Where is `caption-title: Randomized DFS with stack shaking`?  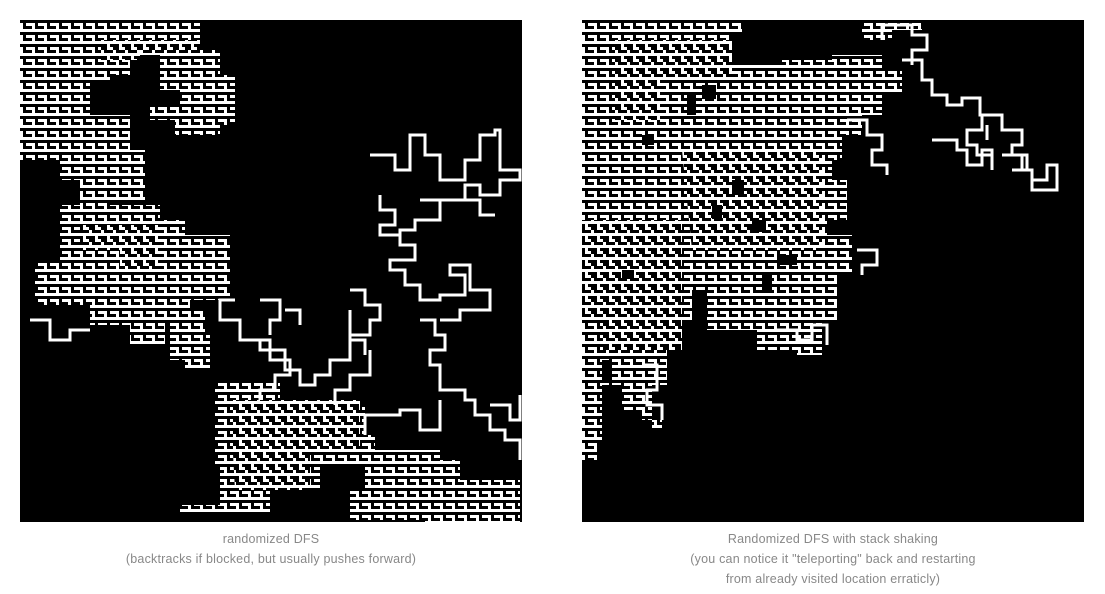
caption-title: Randomized DFS with stack shaking is located at coordinates (833, 539).